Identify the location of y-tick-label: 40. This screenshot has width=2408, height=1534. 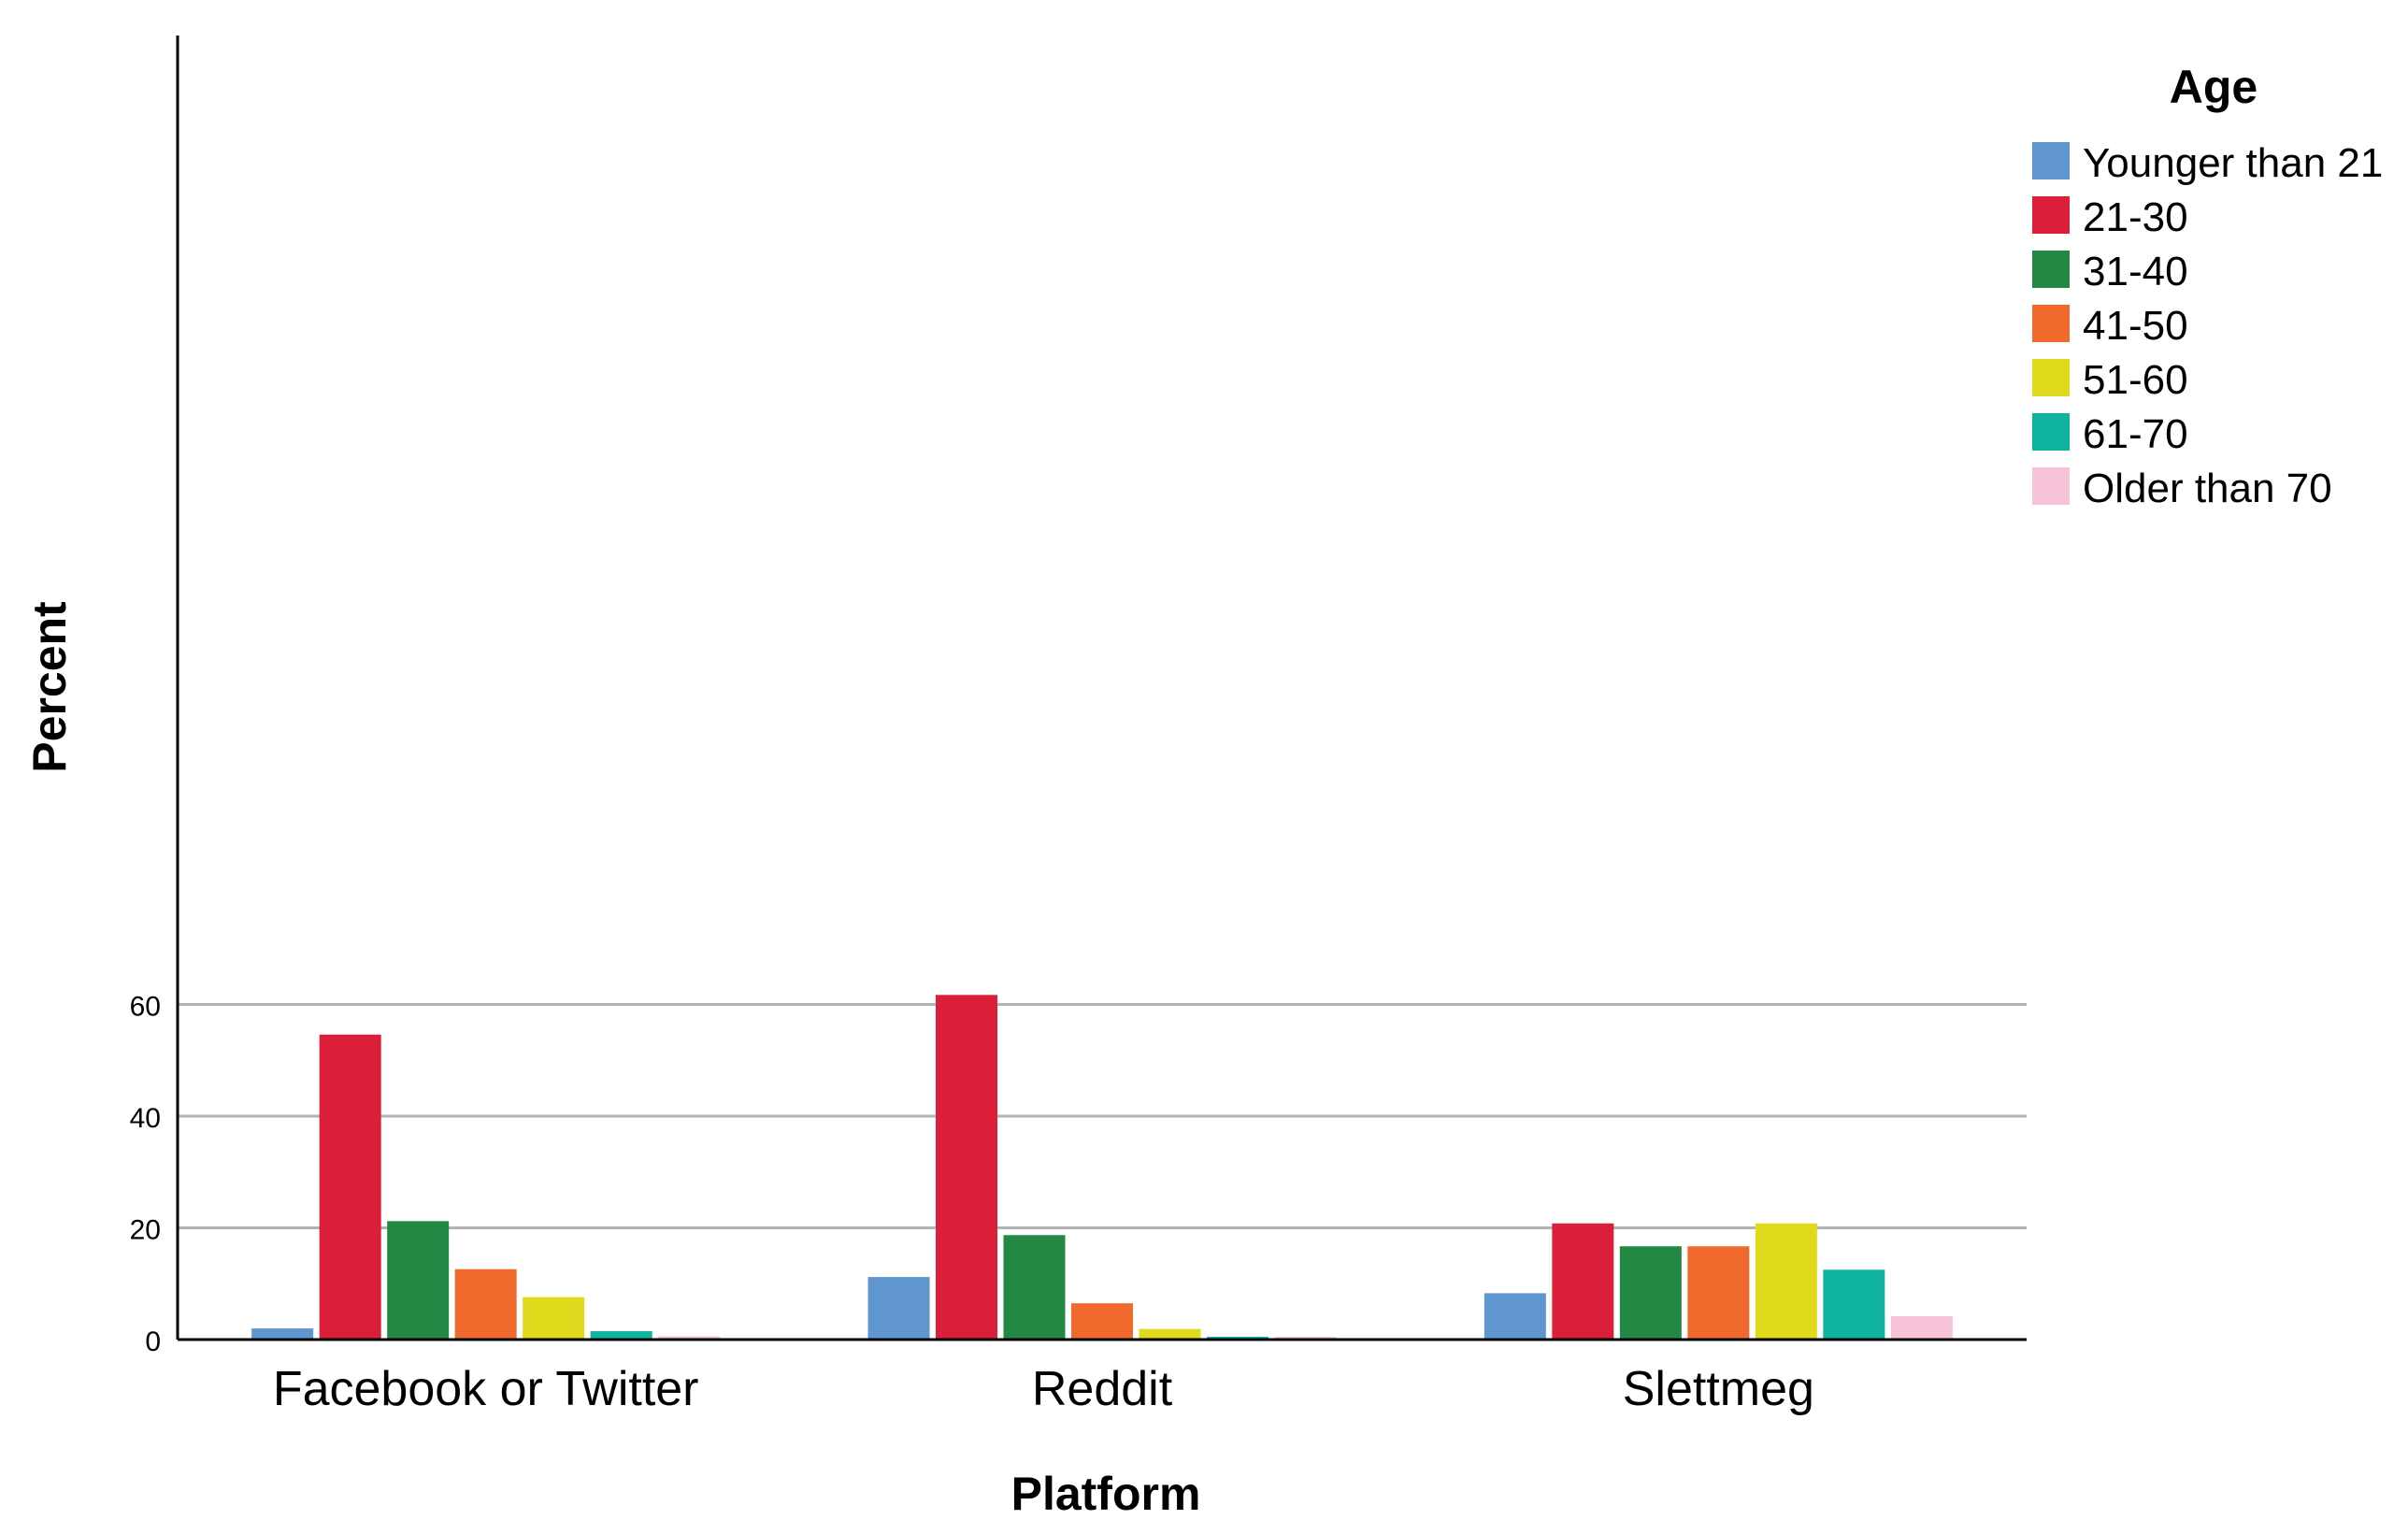
(145, 1118).